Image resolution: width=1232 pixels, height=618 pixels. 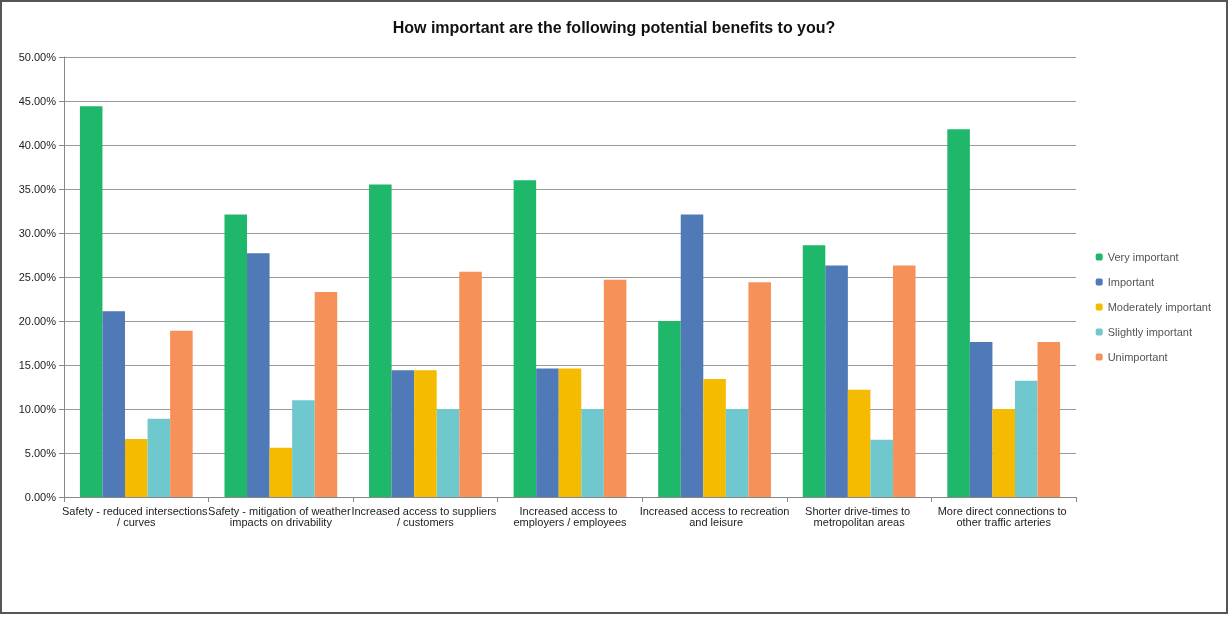 I want to click on y-tick-label: 35.00%, so click(x=37, y=189).